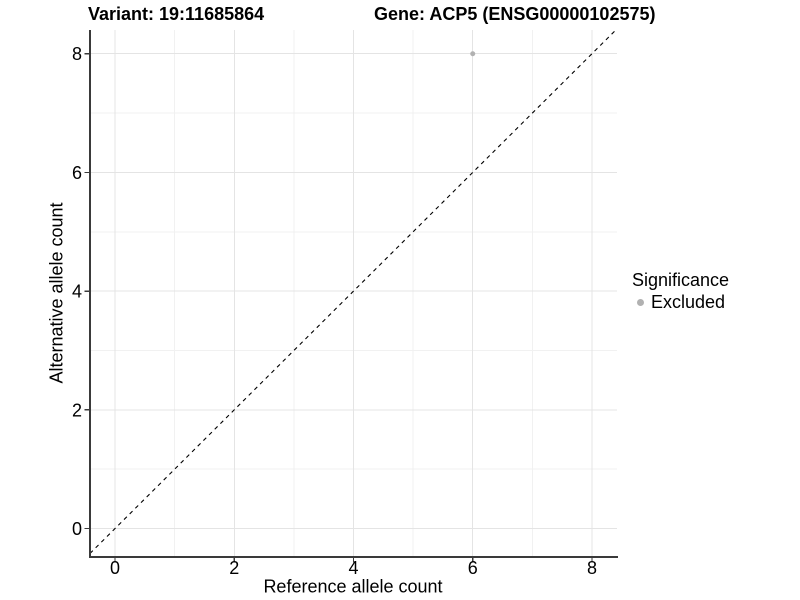 This screenshot has height=600, width=800. What do you see at coordinates (515, 14) in the screenshot?
I see `plot-title-gene: Gene: ACP5 (ENSG00000102575)` at bounding box center [515, 14].